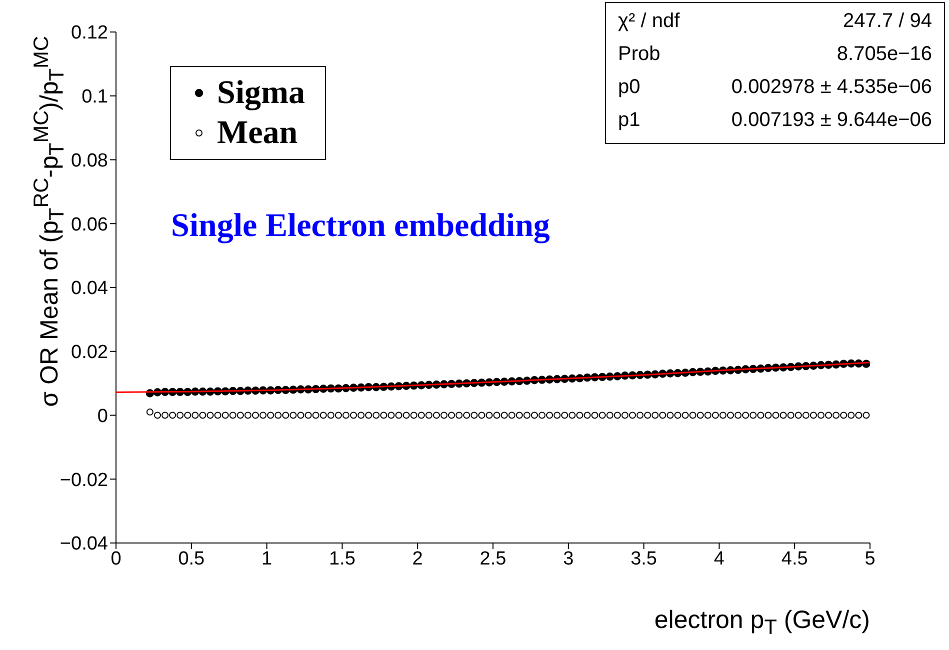 This screenshot has width=949, height=650. Describe the element at coordinates (831, 121) in the screenshot. I see `annotation: 0.007193 ± 9.644e−06` at that location.